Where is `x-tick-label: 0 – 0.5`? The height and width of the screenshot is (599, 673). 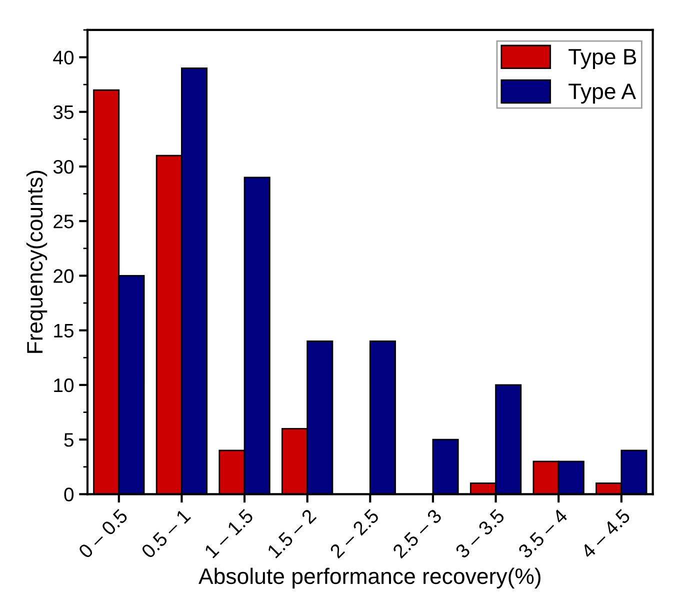
x-tick-label: 0 – 0.5 is located at coordinates (103, 533).